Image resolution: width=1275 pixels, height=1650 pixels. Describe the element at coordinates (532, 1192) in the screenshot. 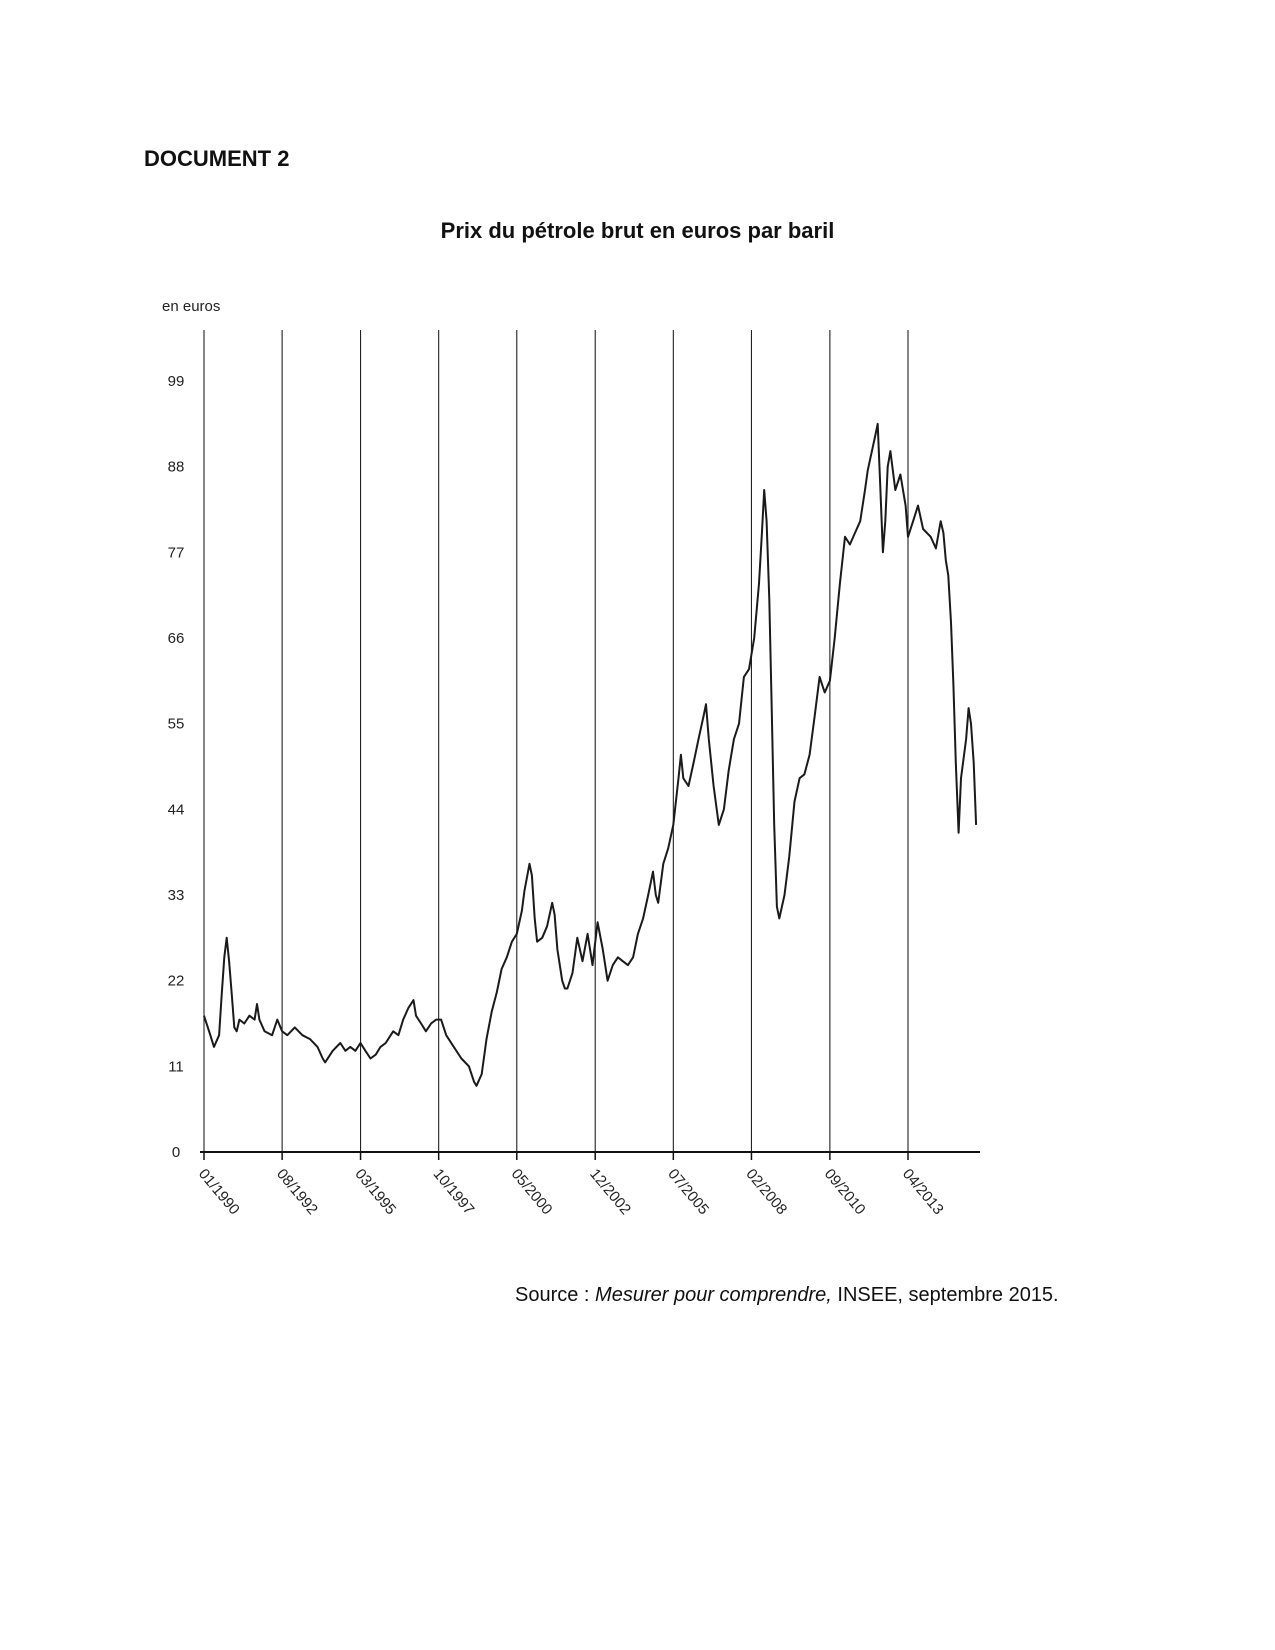

I see `x-tick-label: 05/2000` at that location.